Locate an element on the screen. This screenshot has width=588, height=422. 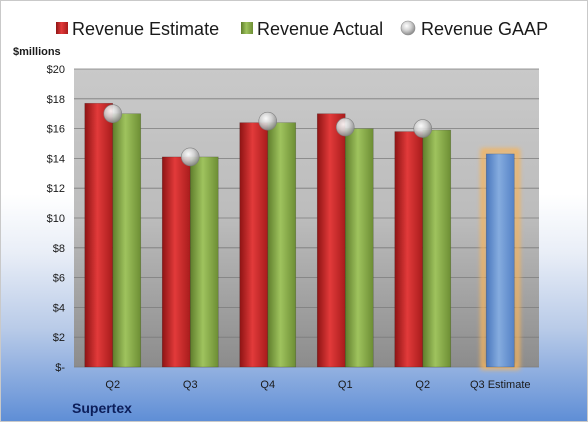
legend-item-revenue-gaap: Revenue GAAP is located at coordinates (474, 29).